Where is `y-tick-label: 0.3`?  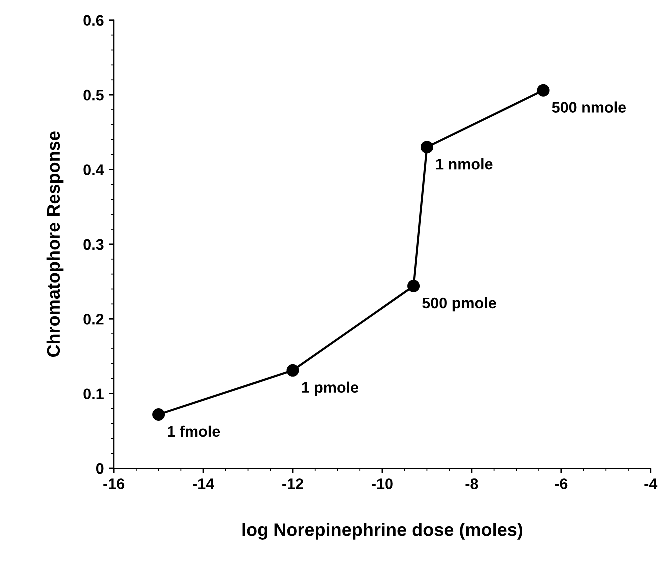 y-tick-label: 0.3 is located at coordinates (94, 244).